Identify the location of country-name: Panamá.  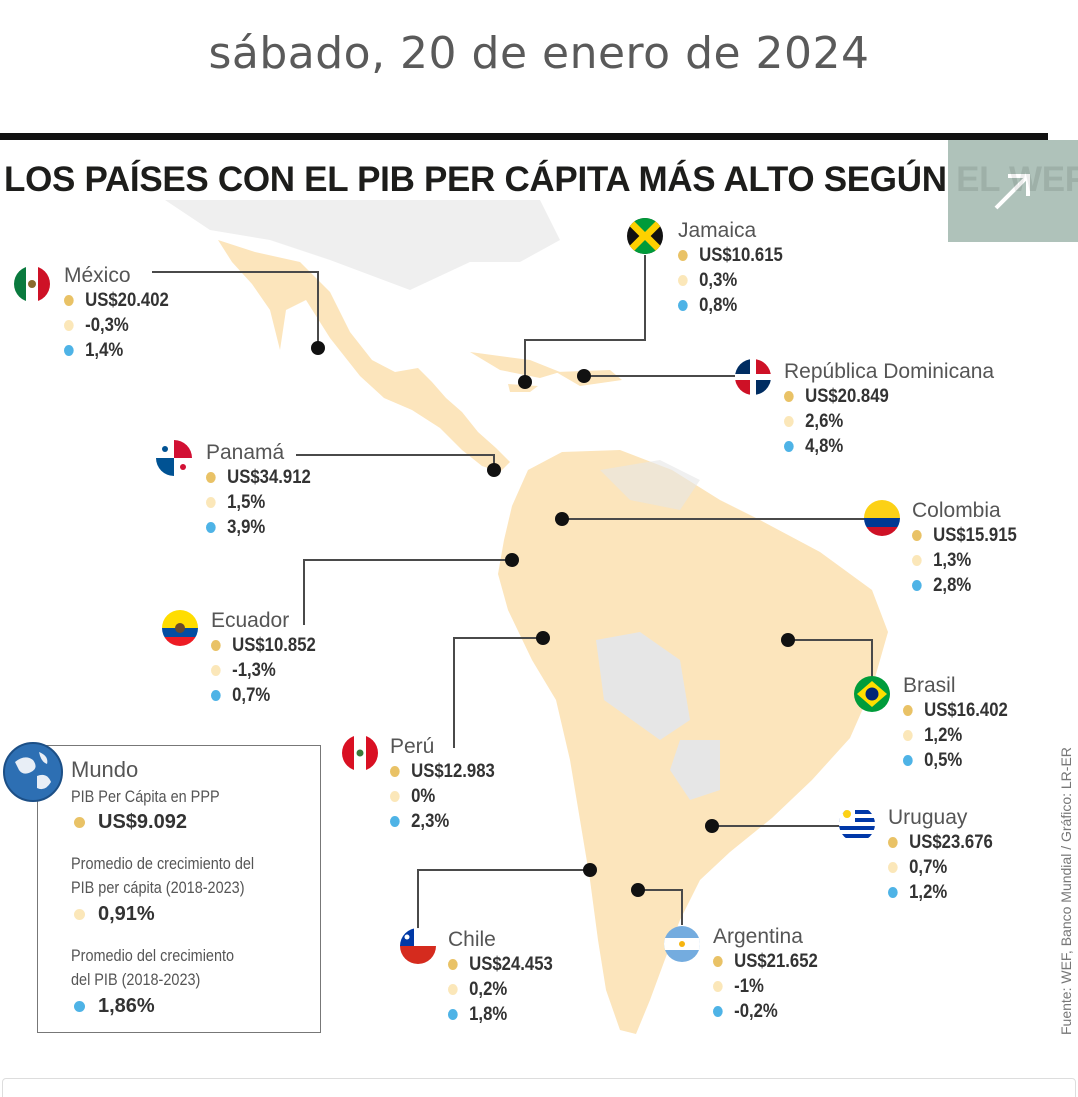
(245, 452).